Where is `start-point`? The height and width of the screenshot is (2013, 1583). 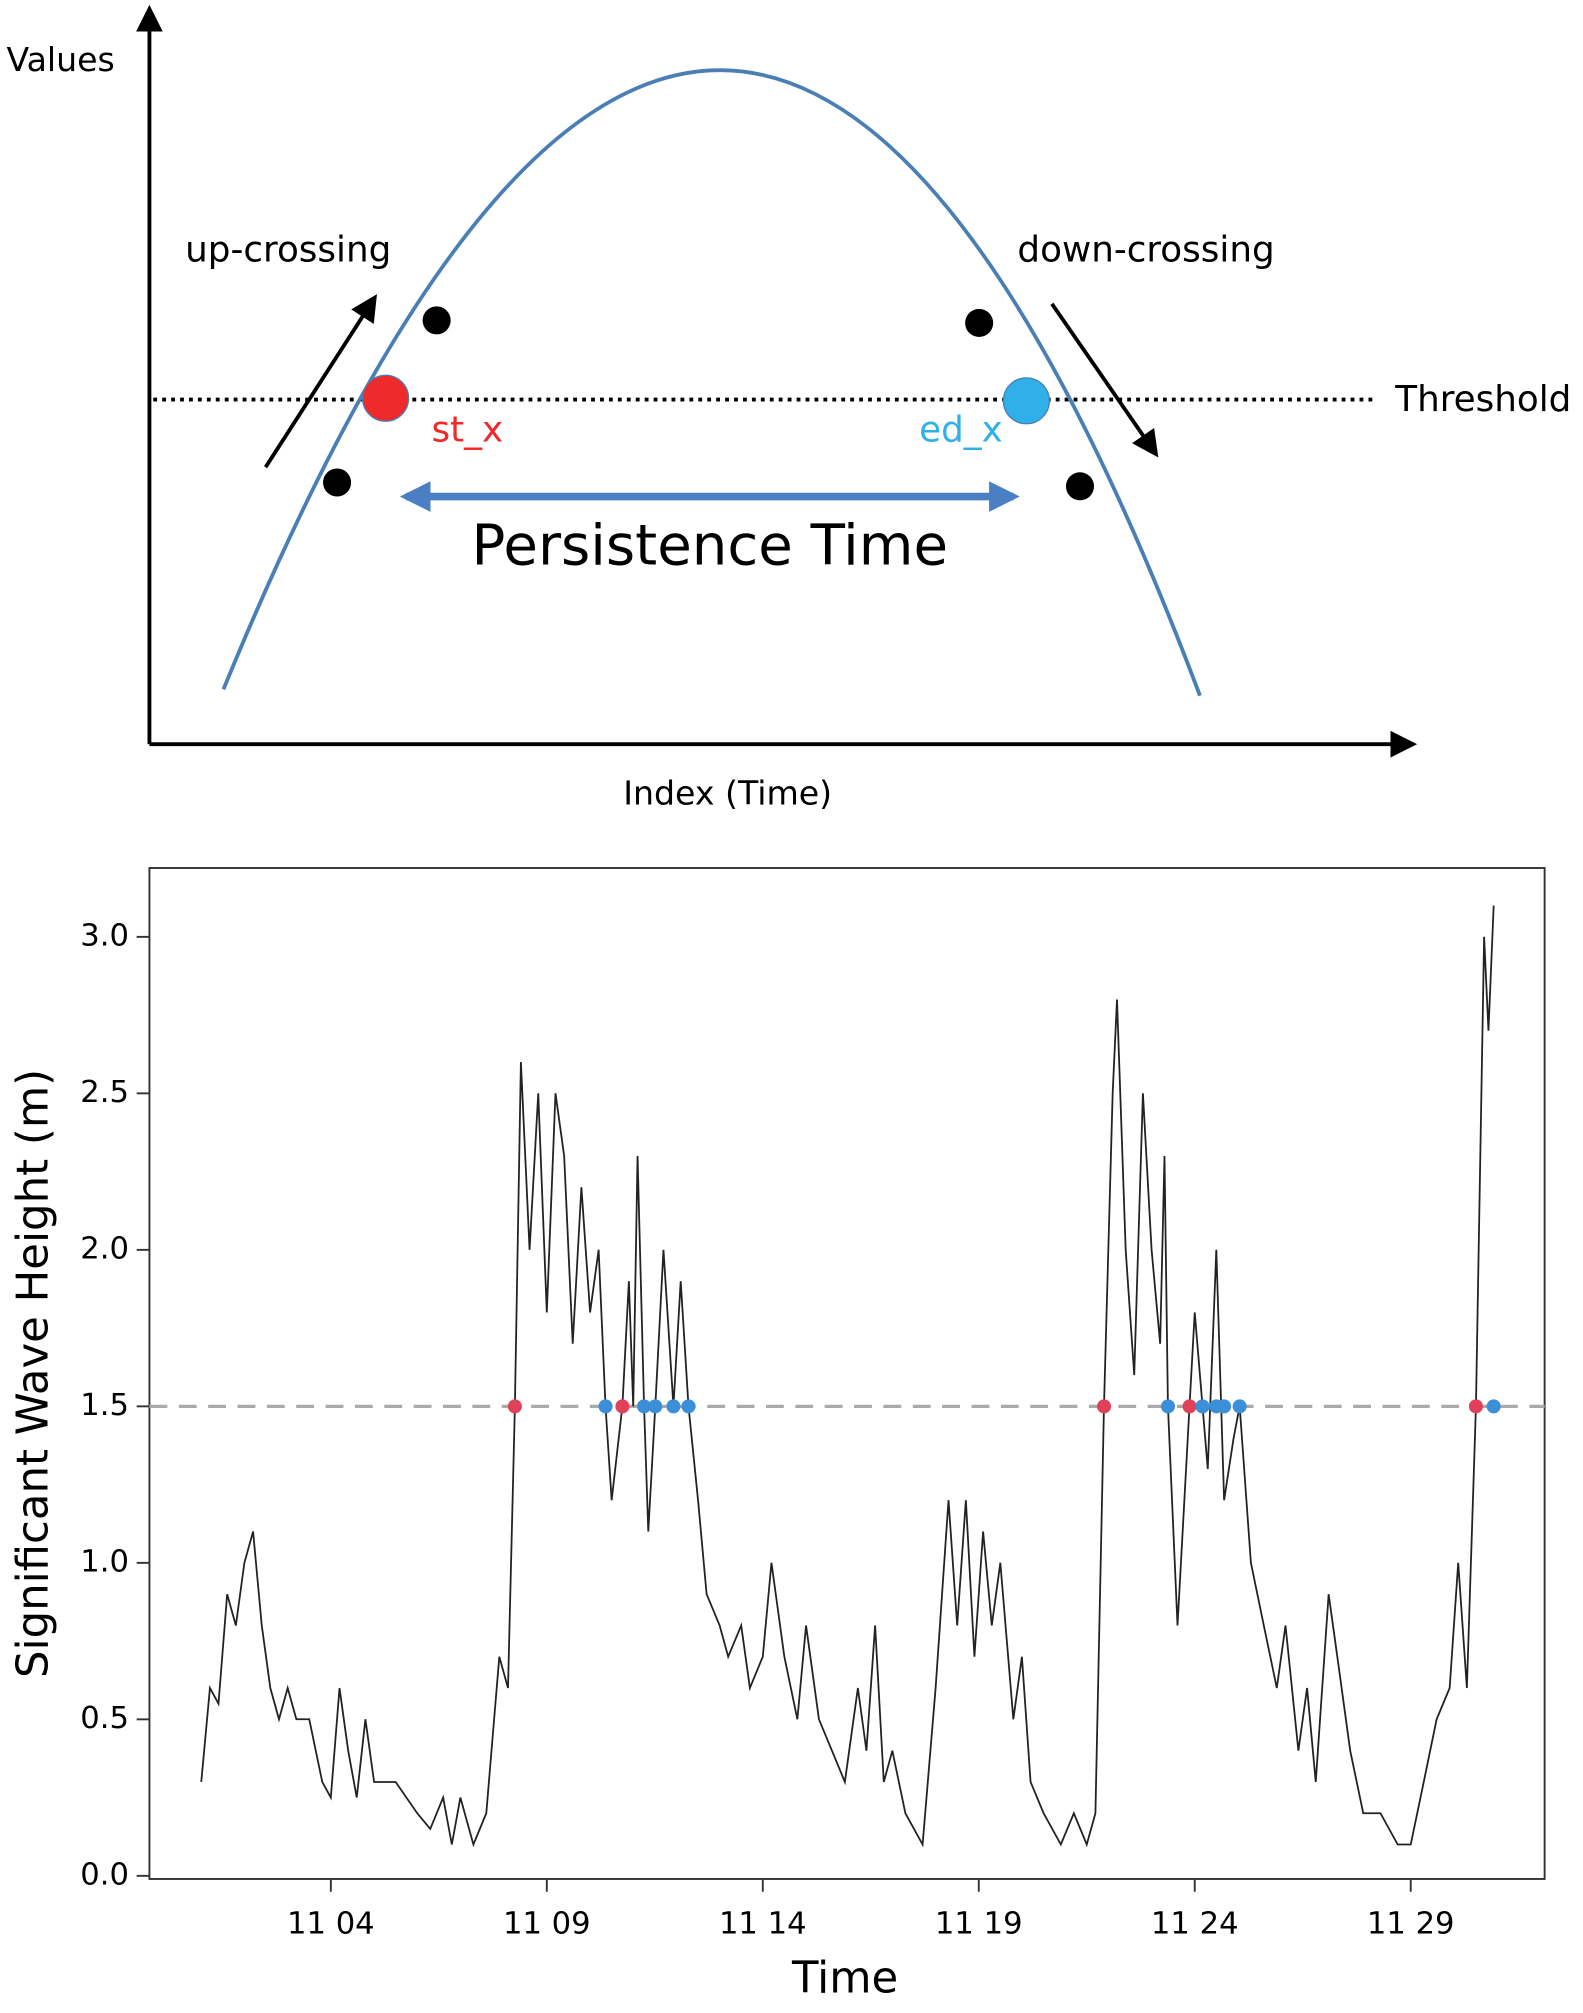
start-point is located at coordinates (385, 398).